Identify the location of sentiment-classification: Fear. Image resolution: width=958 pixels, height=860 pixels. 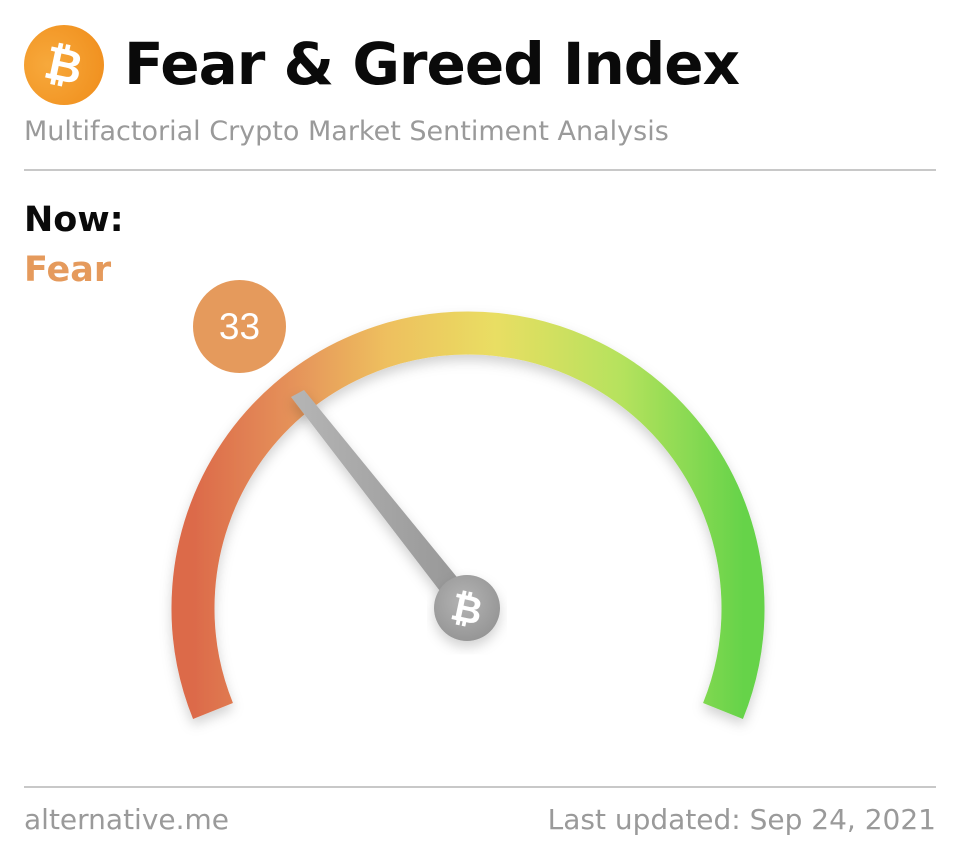
(68, 270).